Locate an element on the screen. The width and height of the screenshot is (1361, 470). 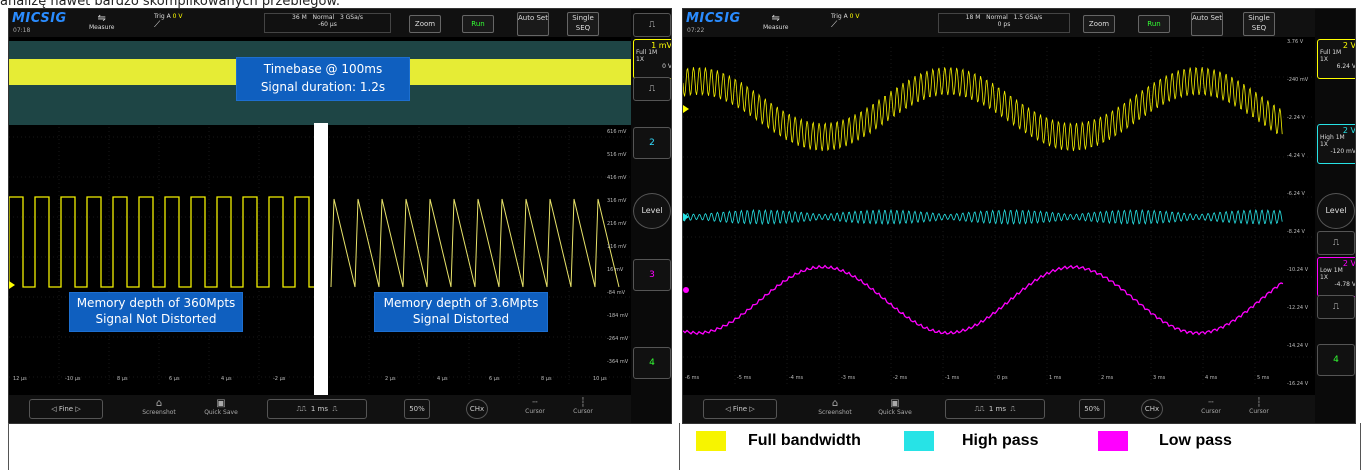
low-pass-trace is located at coordinates (983, 300).